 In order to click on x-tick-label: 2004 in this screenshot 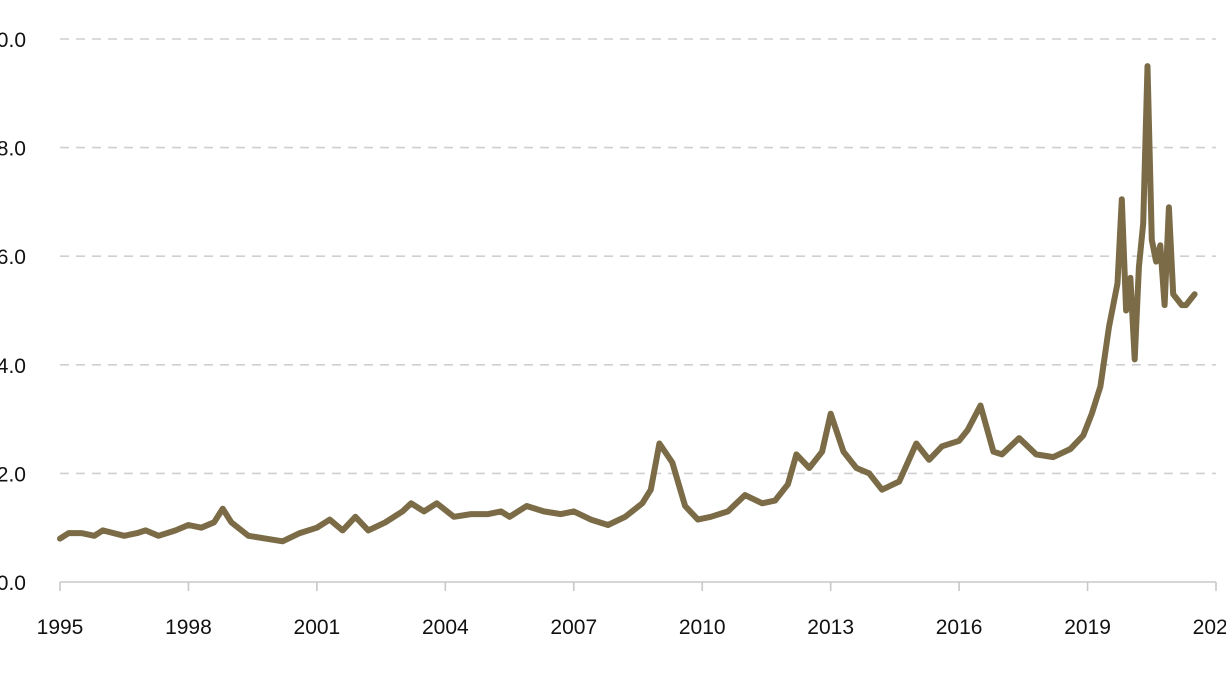, I will do `click(445, 627)`.